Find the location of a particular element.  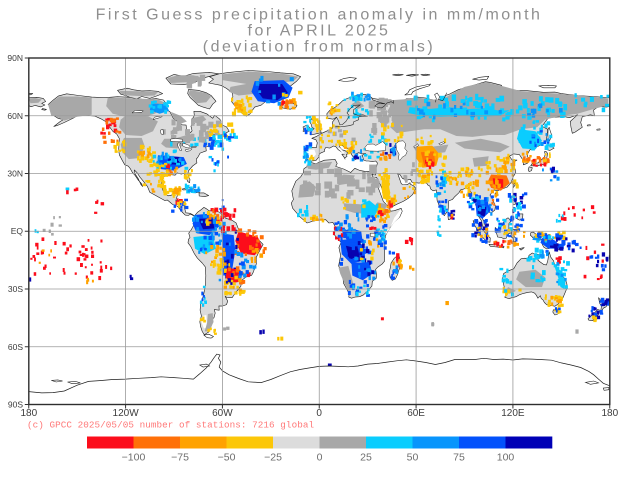

svg-text: (deviation from normals) is located at coordinates (319, 47).